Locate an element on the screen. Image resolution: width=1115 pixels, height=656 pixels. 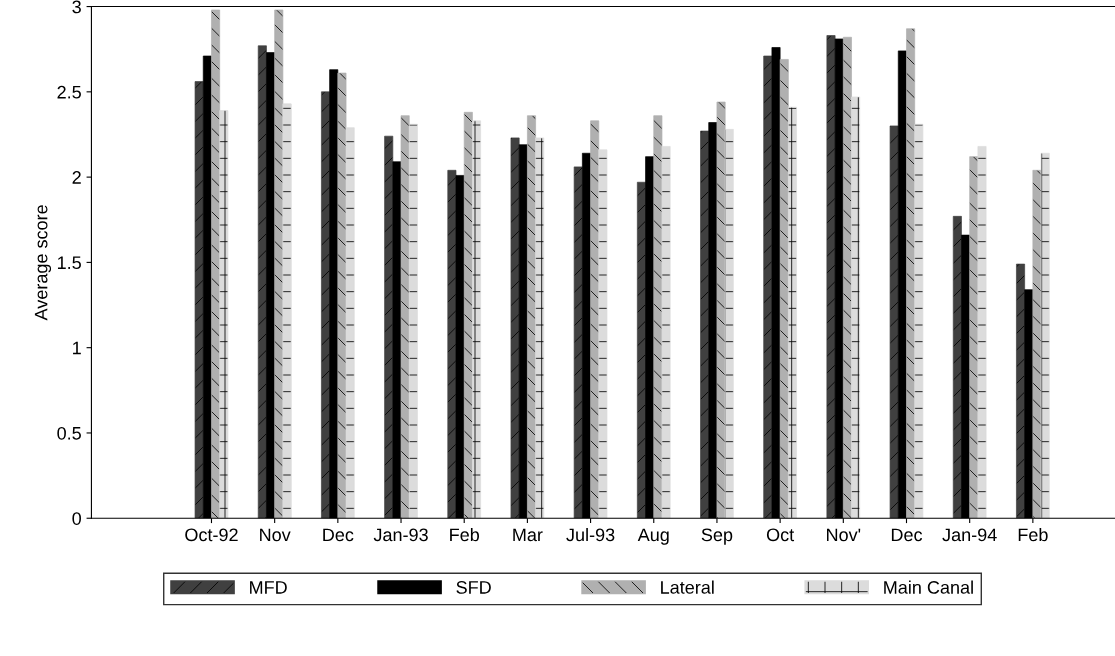
x-tick-label: Sep is located at coordinates (717, 536).